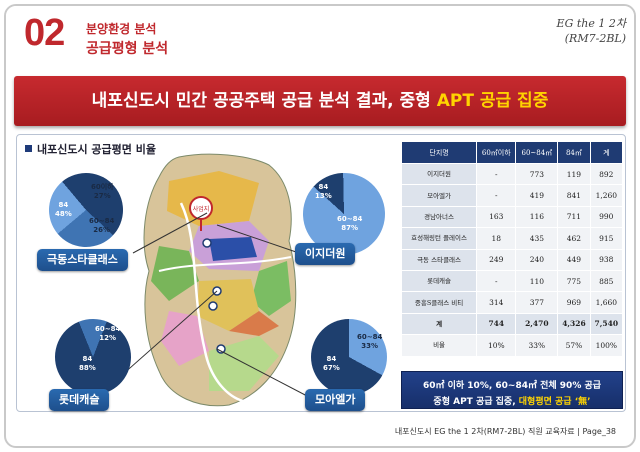 This screenshot has width=640, height=452. What do you see at coordinates (512, 386) in the screenshot?
I see `summary-line1: 60㎡ 이하 10%, 60~84㎡ 전체 90% 공급` at bounding box center [512, 386].